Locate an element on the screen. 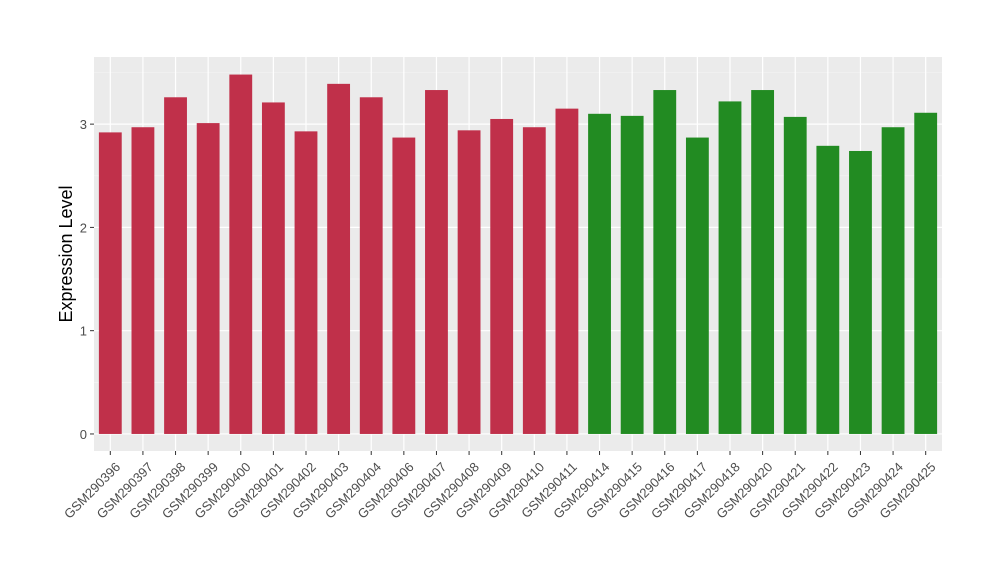 The image size is (1000, 585). y-axis-title: Expression Level is located at coordinates (66, 253).